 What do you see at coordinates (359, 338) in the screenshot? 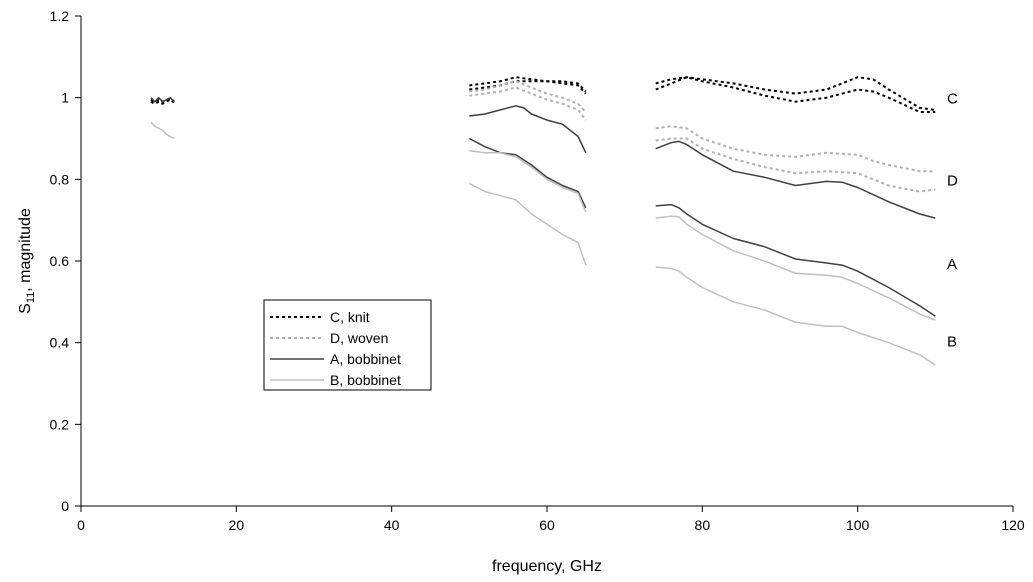
I see `legend-label: D, woven` at bounding box center [359, 338].